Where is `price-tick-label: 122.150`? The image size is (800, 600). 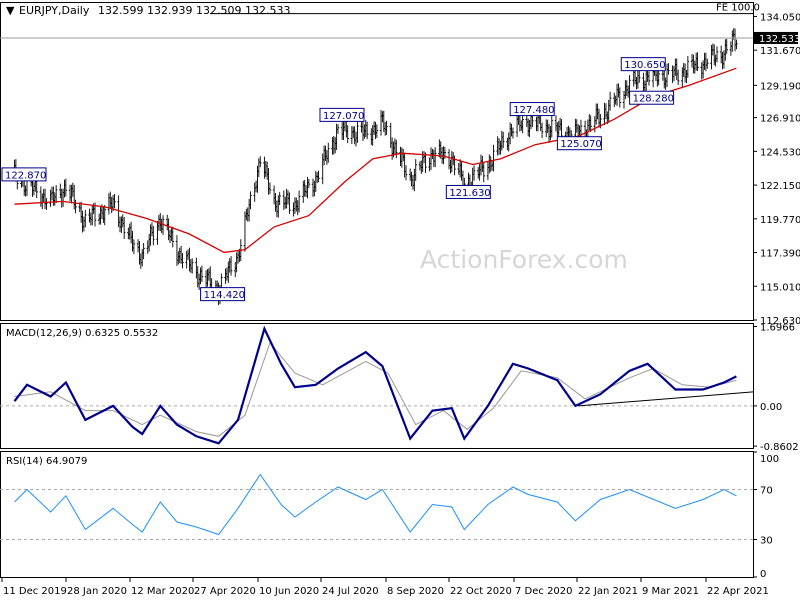
price-tick-label: 122.150 is located at coordinates (780, 186).